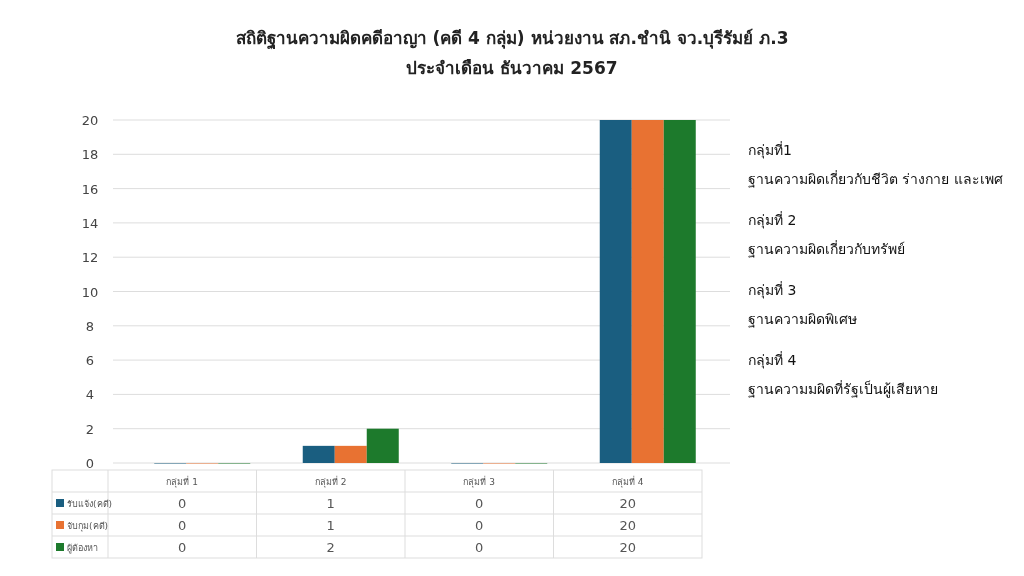 This screenshot has width=1024, height=576. What do you see at coordinates (90, 361) in the screenshot?
I see `y-tick-label: 6` at bounding box center [90, 361].